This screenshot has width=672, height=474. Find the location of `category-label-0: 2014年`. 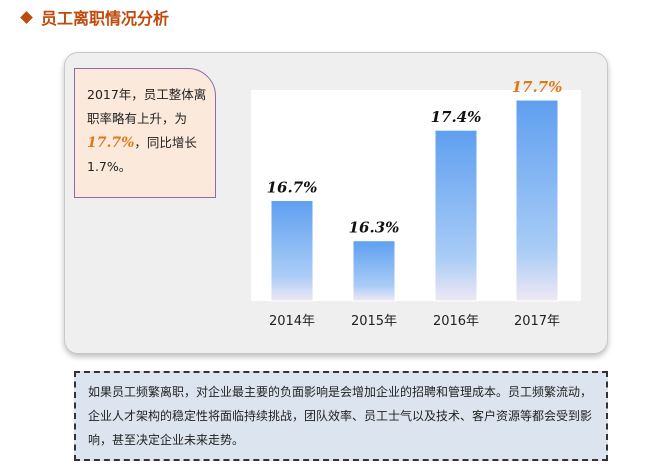

category-label-0: 2014年 is located at coordinates (292, 321).